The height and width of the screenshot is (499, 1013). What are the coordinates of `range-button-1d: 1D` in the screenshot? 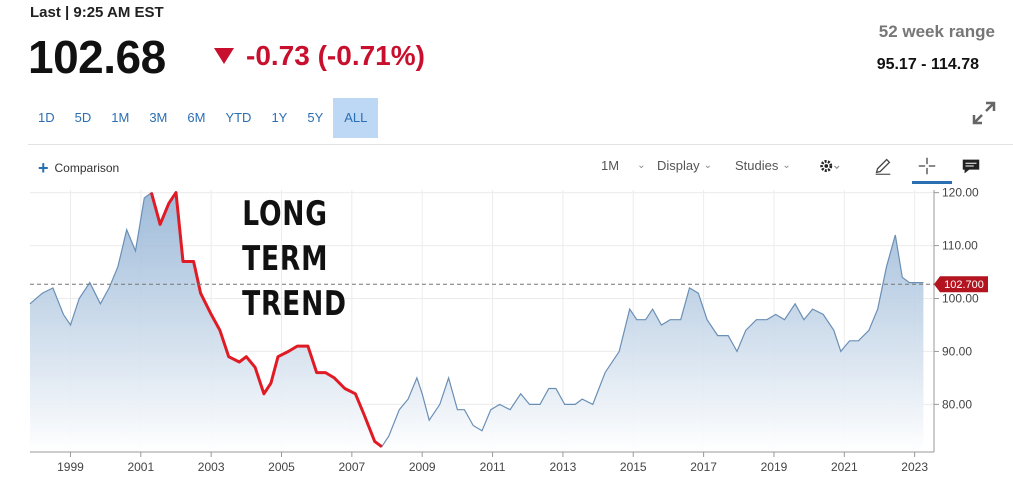 It's located at (46, 117).